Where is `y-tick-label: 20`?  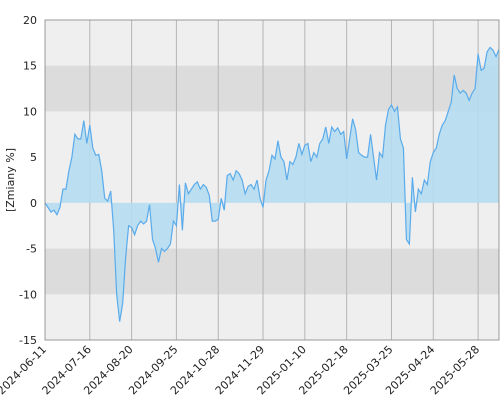 y-tick-label: 20 is located at coordinates (30, 20).